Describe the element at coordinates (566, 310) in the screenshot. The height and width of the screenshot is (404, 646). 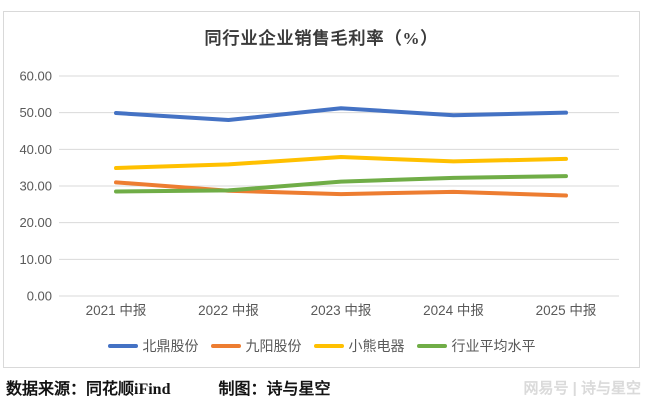
I see `x-tick-label: 2025 中报` at that location.